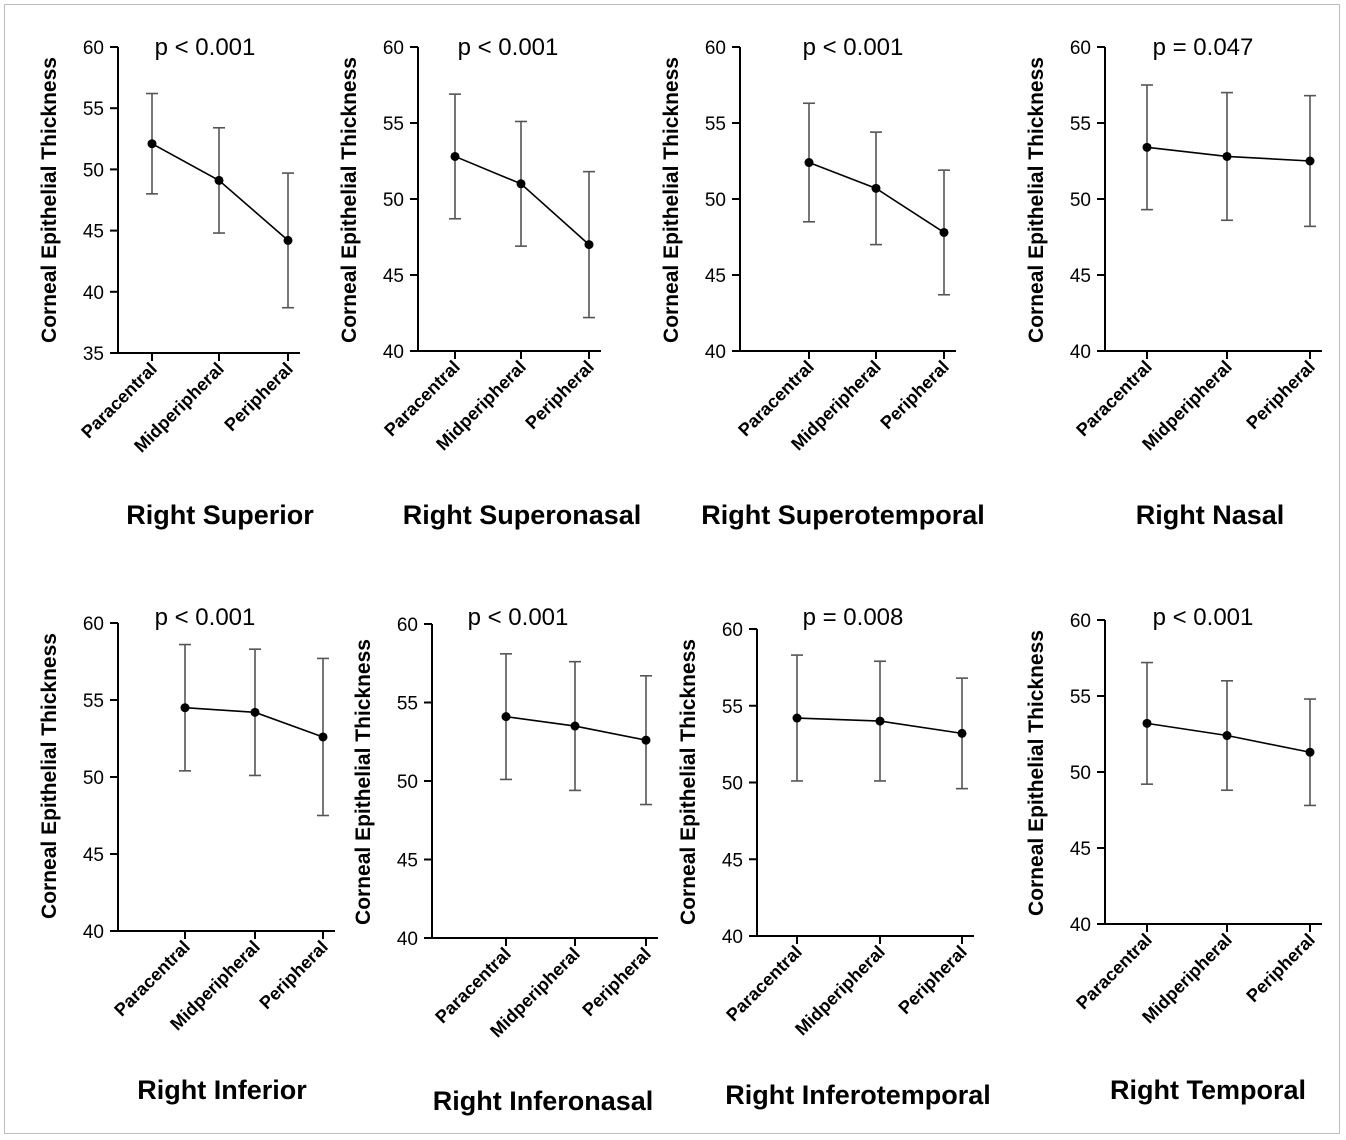  I want to click on x-tick-label: Midperipheral, so click(840, 991).